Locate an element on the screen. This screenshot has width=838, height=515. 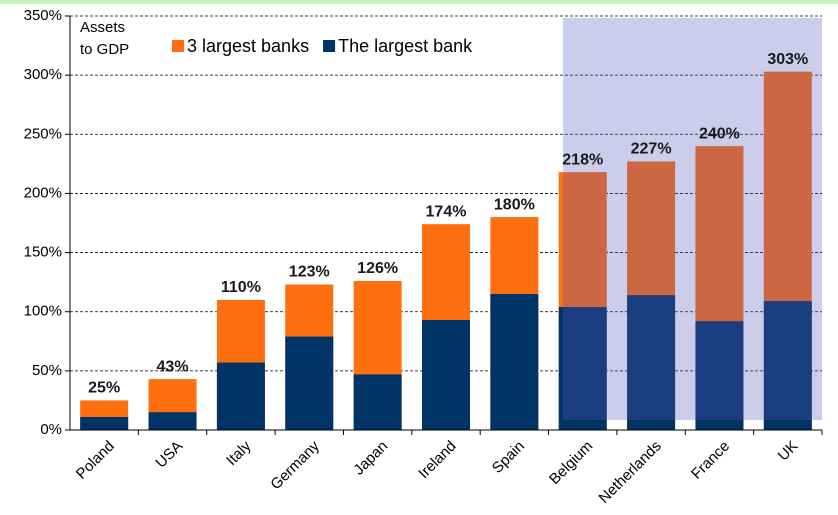
value-label: 303% is located at coordinates (787, 59).